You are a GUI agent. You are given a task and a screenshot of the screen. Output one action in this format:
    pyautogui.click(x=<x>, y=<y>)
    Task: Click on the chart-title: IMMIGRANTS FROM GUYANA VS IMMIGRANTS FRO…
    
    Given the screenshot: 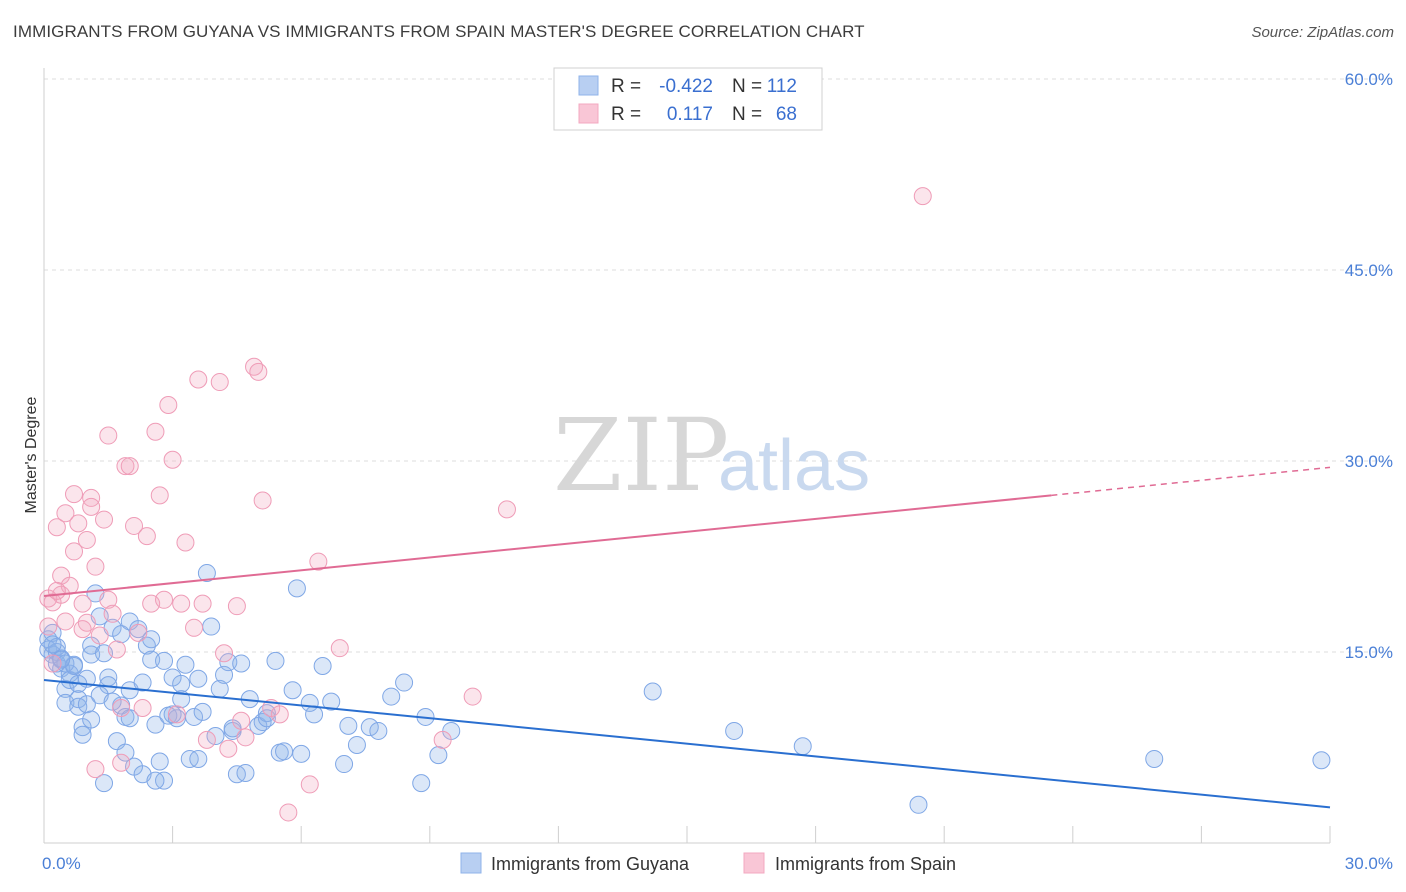 What is the action you would take?
    pyautogui.click(x=439, y=31)
    